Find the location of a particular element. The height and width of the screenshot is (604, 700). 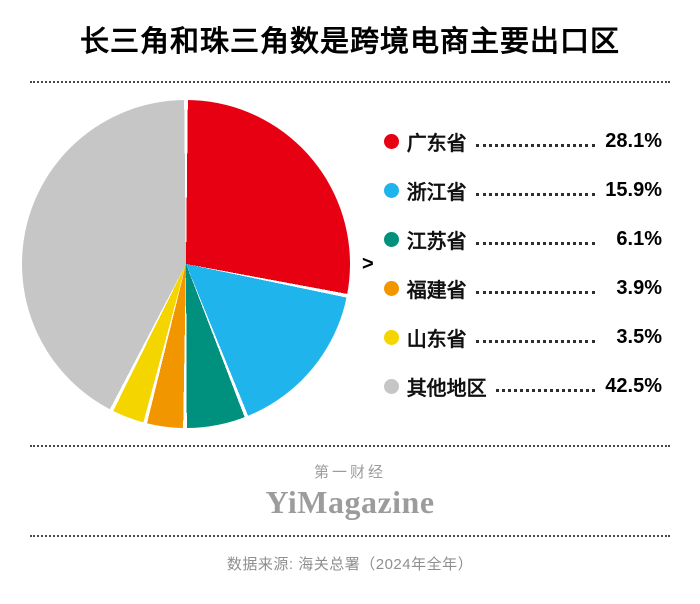

legend-row: 福建省 3.9% is located at coordinates (522, 289).